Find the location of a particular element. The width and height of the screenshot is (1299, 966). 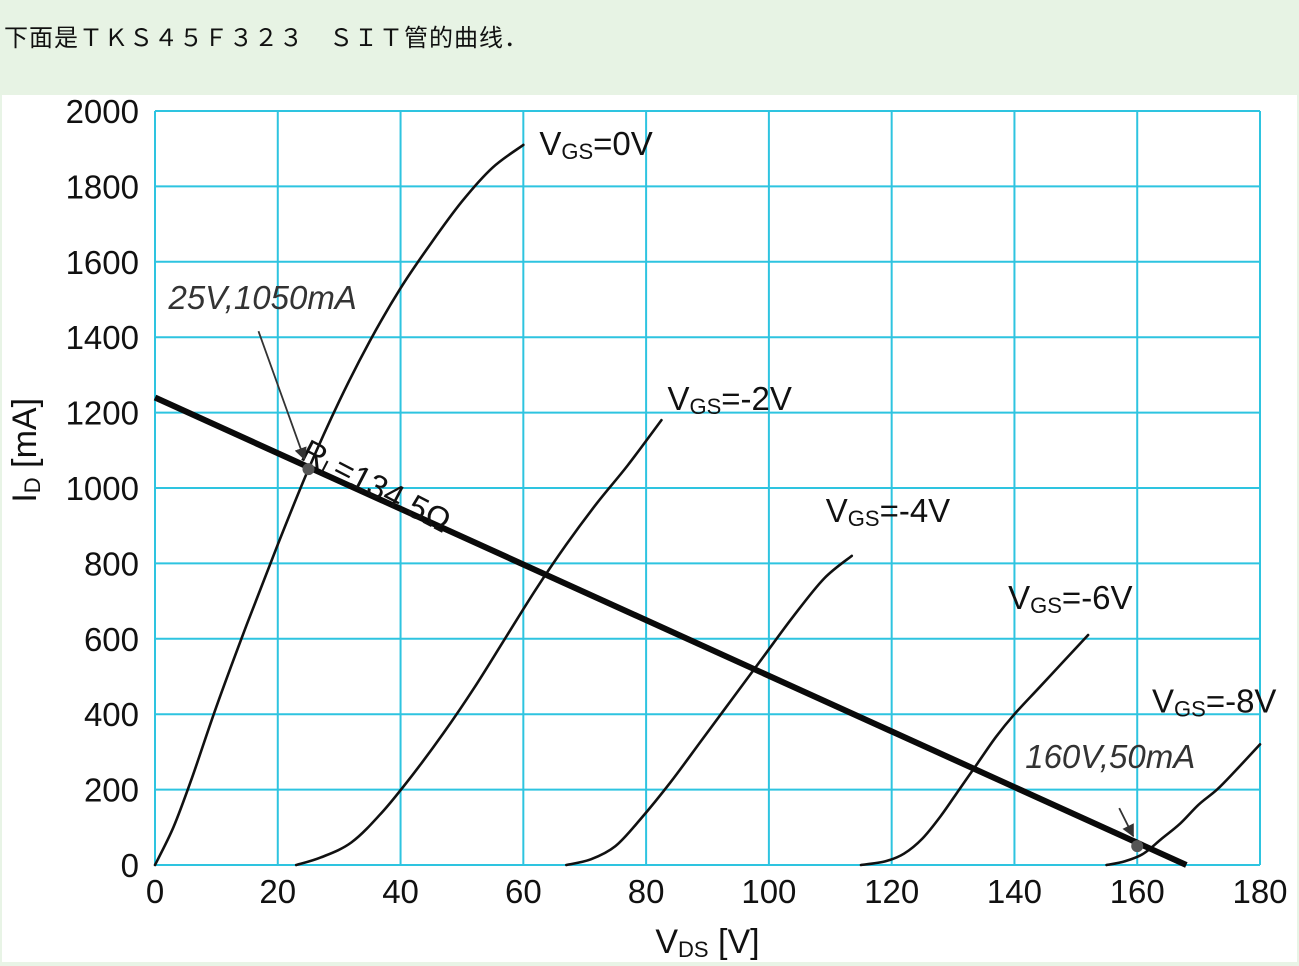

series-label-vgs-2v: VGS=-2V is located at coordinates (729, 399).